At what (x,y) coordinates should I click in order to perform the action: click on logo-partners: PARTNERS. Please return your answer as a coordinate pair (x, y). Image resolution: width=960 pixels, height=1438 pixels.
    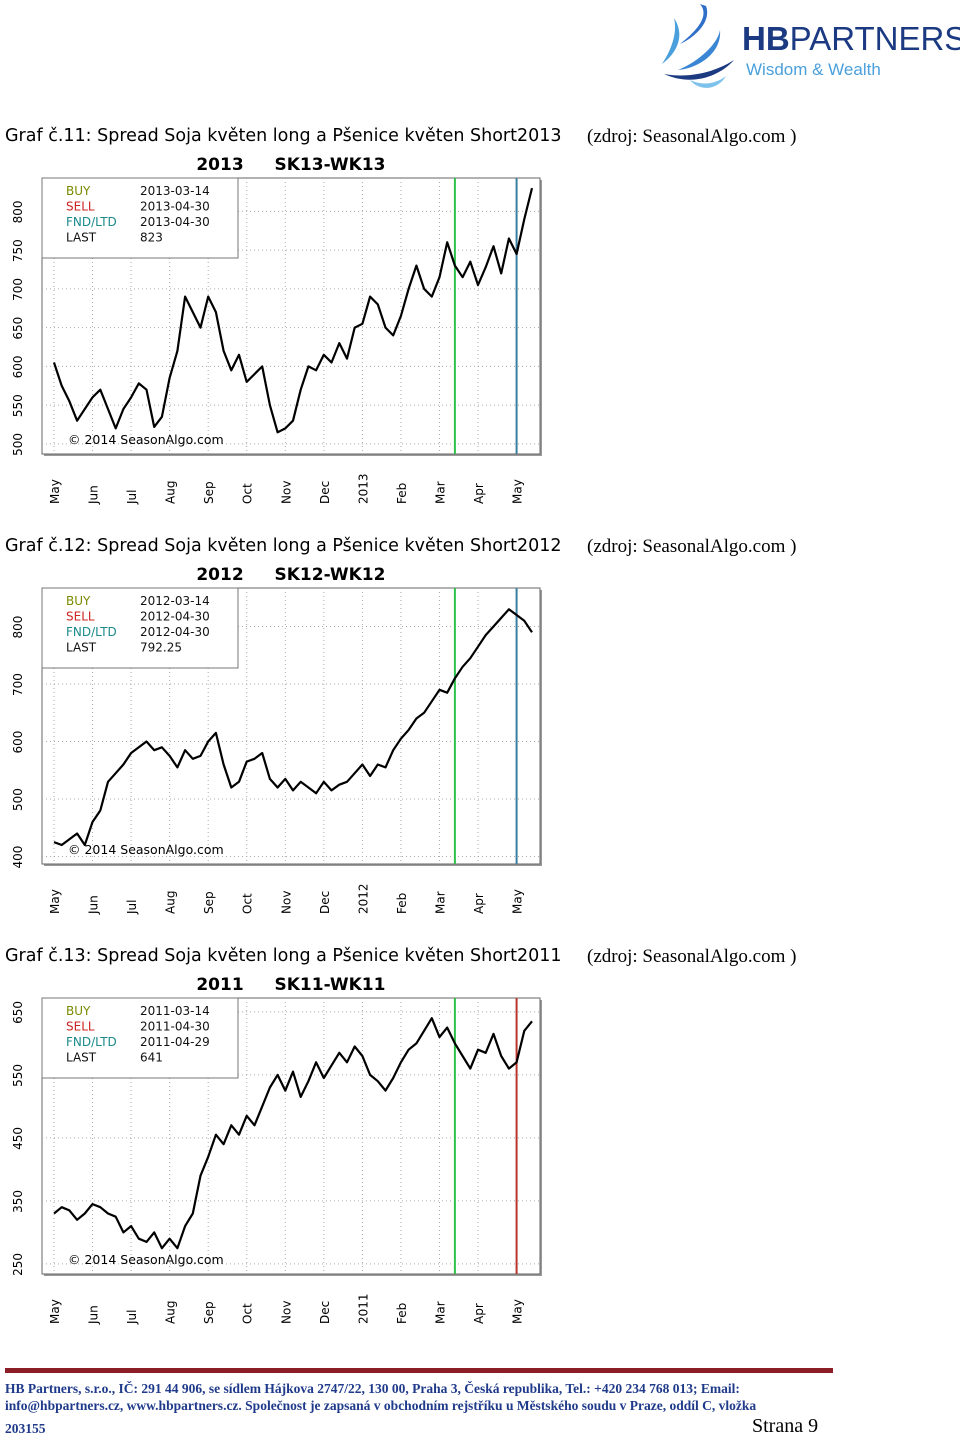
    Looking at the image, I should click on (874, 38).